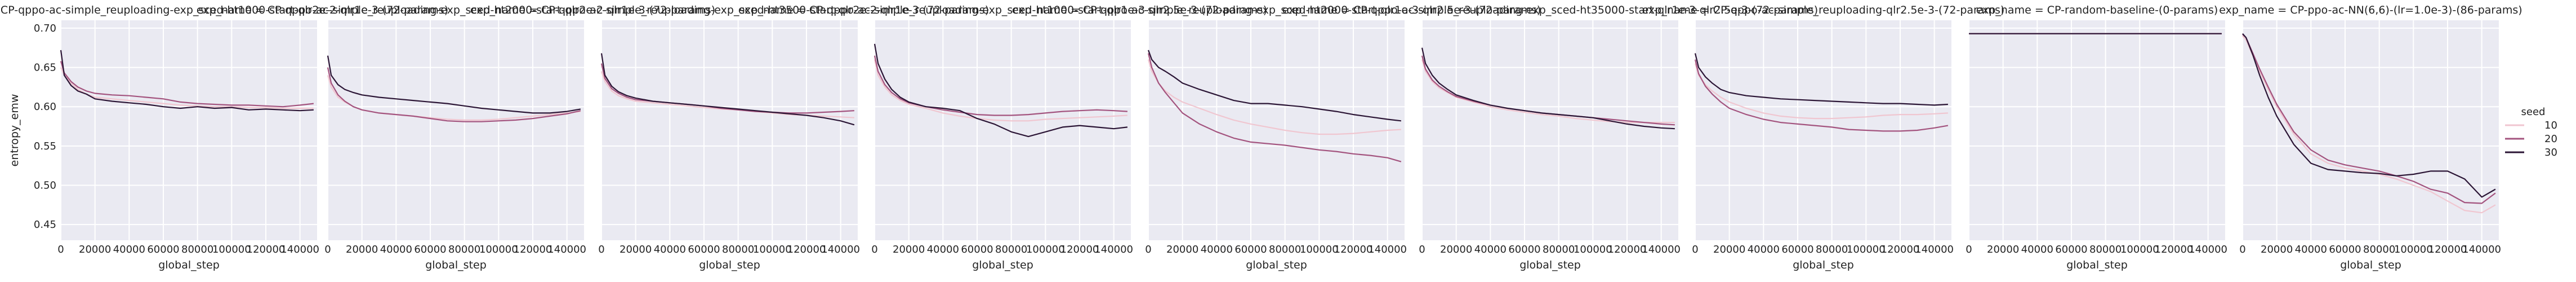 This screenshot has width=2576, height=282. I want to click on y-tick-label: 0.50, so click(45, 186).